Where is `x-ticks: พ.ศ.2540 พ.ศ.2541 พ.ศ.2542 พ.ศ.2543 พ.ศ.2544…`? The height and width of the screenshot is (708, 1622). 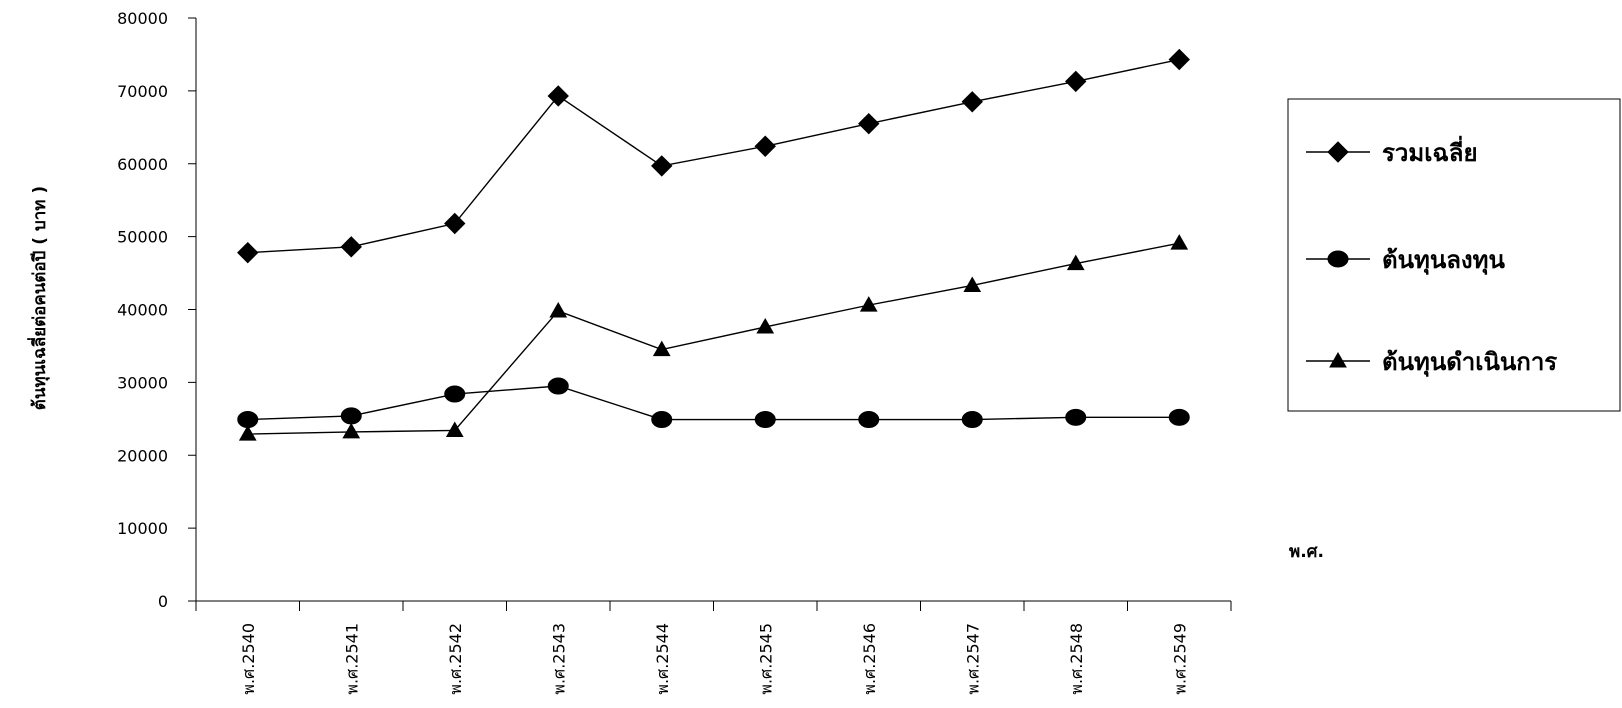
x-ticks: พ.ศ.2540 พ.ศ.2541 พ.ศ.2542 พ.ศ.2543 พ.ศ.2544… is located at coordinates (713, 648).